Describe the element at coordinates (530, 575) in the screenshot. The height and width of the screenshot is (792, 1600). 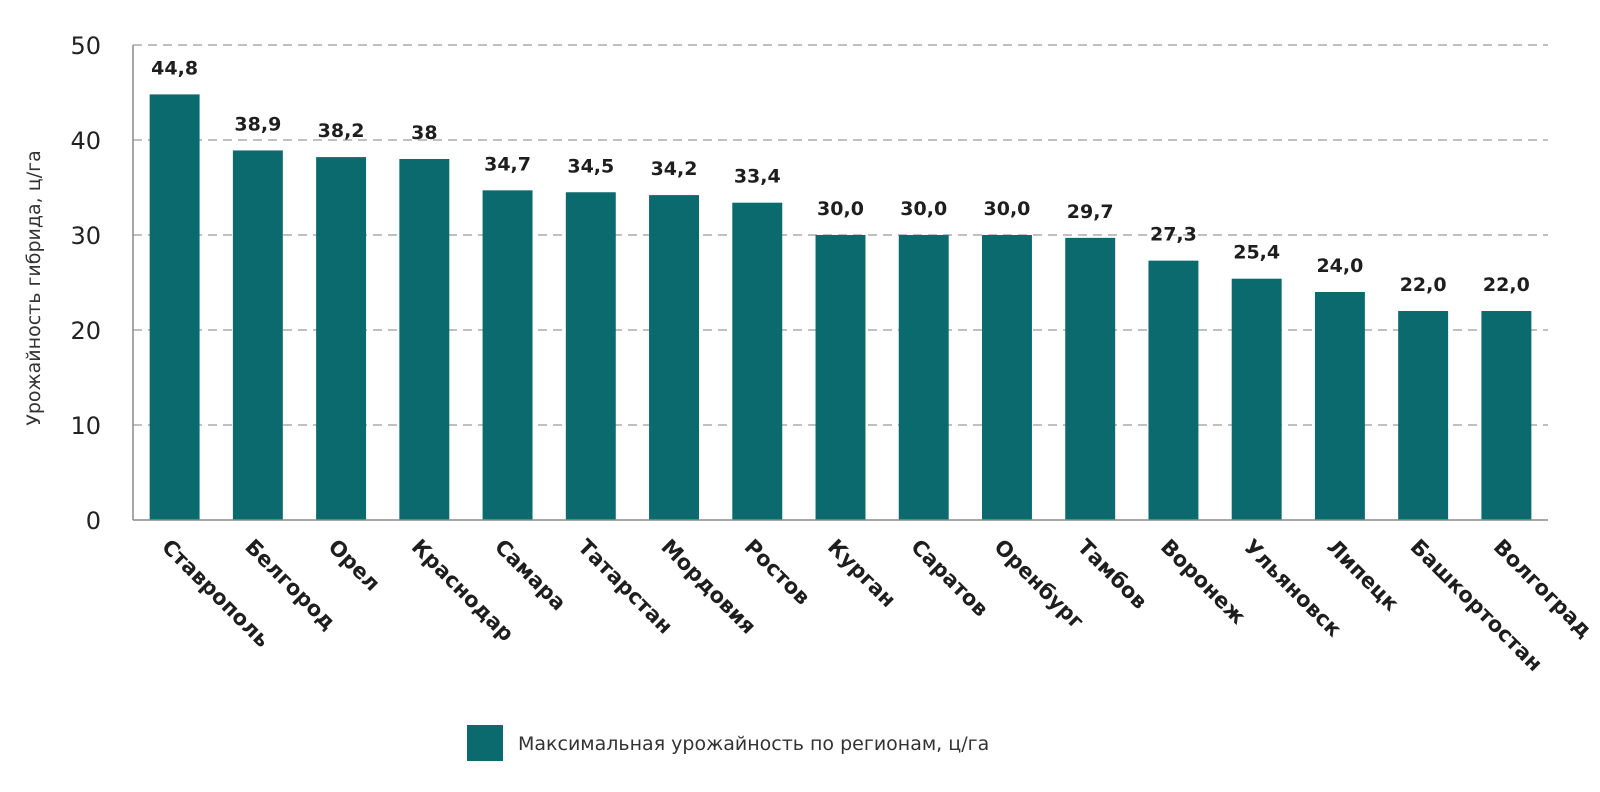
I see `x-category-label: Самара` at that location.